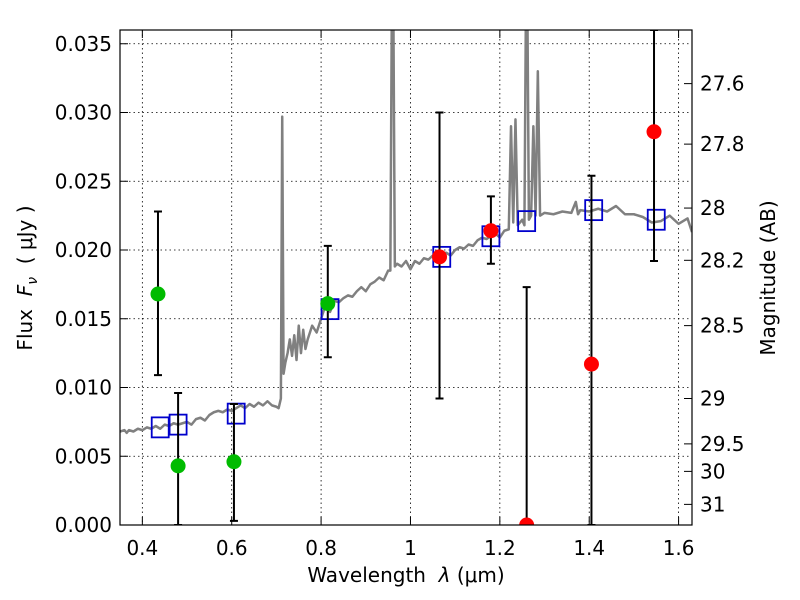  I want to click on y2-tick-label: 29.5, so click(722, 444).